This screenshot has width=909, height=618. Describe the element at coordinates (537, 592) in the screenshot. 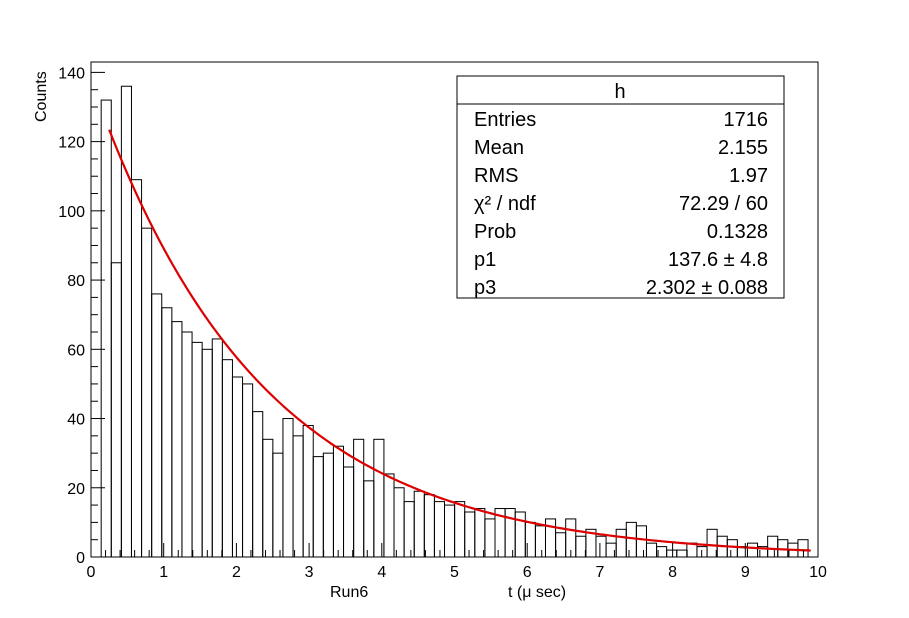

I see `x-axis-title: t (μ sec)` at that location.